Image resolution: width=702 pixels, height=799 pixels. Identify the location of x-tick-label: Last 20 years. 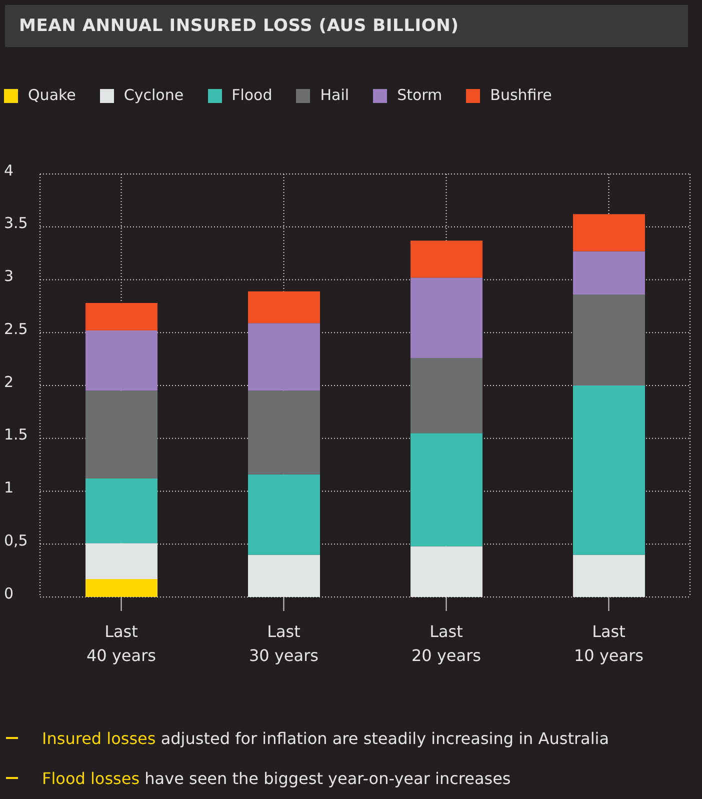
(446, 643).